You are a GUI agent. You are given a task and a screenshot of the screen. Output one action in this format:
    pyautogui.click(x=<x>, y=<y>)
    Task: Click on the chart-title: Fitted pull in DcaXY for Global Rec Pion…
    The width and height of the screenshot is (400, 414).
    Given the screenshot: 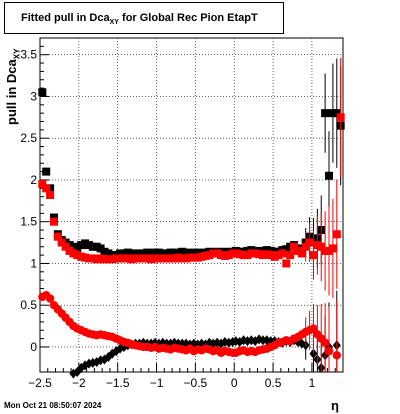 What is the action you would take?
    pyautogui.click(x=139, y=19)
    